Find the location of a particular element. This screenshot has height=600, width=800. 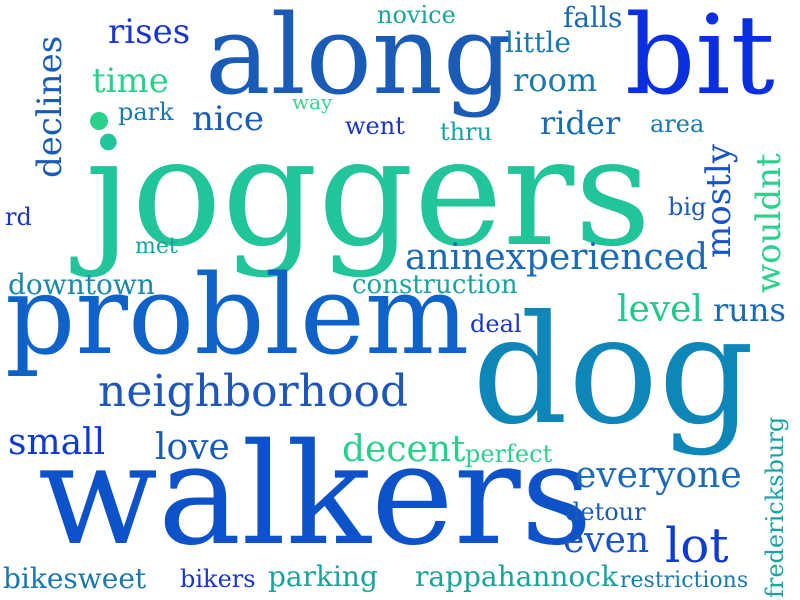

word-aninexperienced: aninexperienced is located at coordinates (557, 257).